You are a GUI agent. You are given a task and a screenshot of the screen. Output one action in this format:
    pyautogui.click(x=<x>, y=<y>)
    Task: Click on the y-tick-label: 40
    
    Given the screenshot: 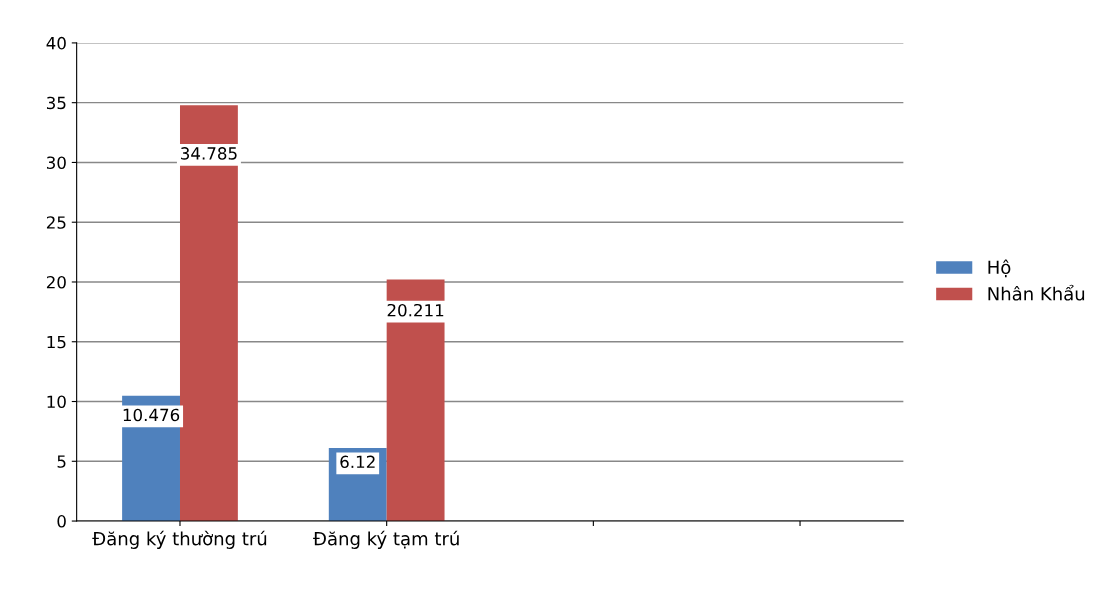 What is the action you would take?
    pyautogui.click(x=56, y=43)
    